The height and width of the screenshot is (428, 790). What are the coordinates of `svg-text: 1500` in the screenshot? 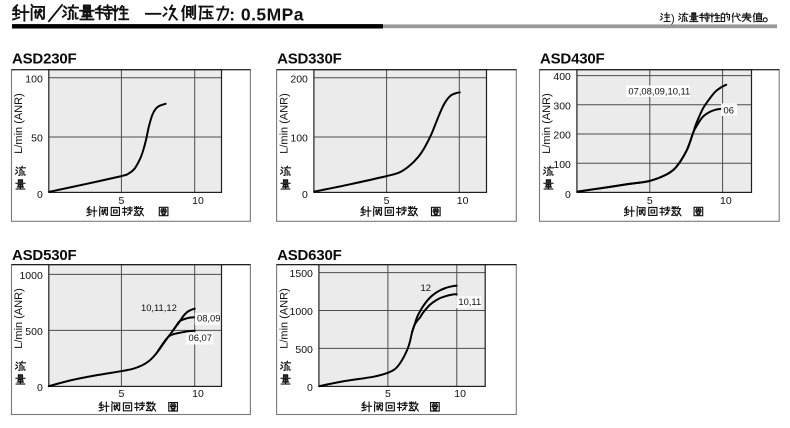 It's located at (302, 274).